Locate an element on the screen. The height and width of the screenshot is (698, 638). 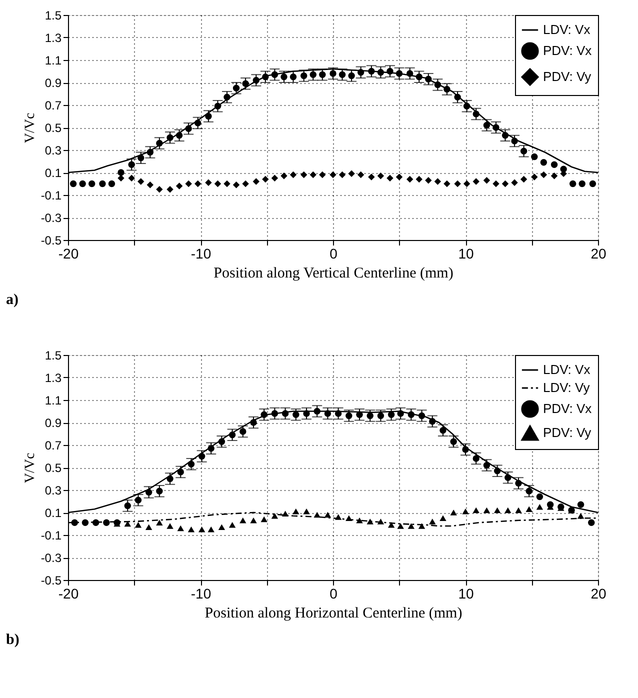
y-tick-label: 1.3 is located at coordinates (53, 38).